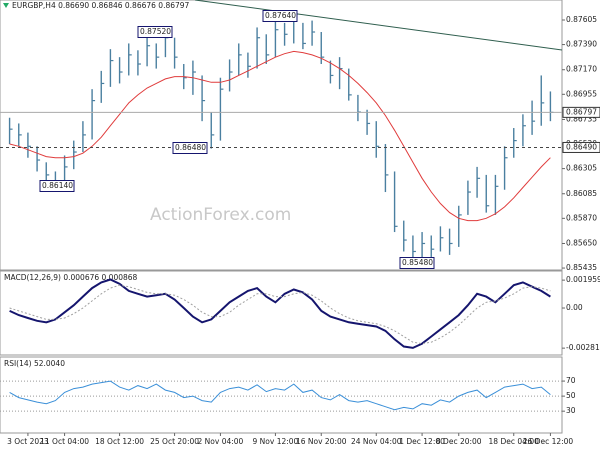  Describe the element at coordinates (376, 441) in the screenshot. I see `x-tick-label: 24 Nov 04:00` at that location.